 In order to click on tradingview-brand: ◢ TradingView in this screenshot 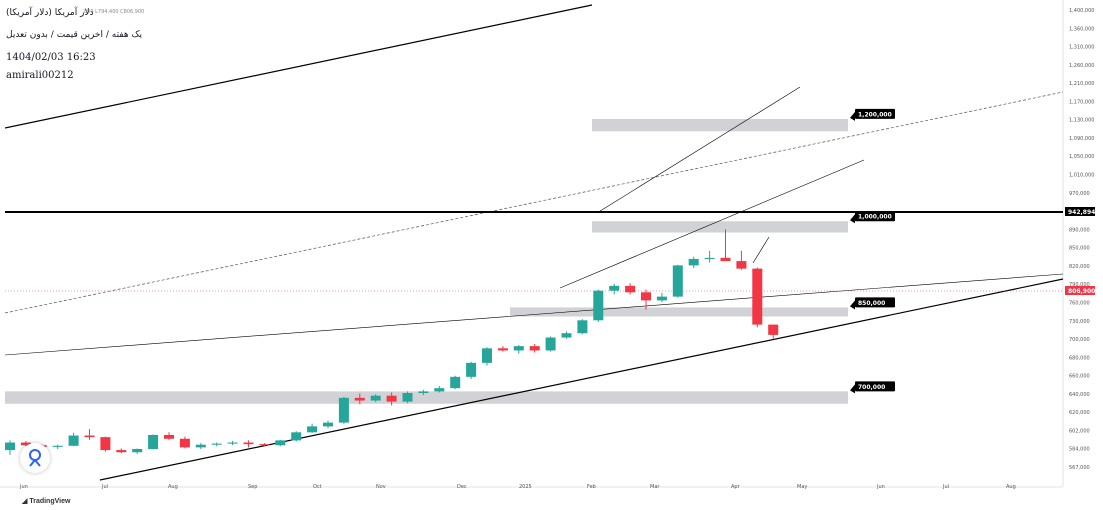, I will do `click(46, 501)`.